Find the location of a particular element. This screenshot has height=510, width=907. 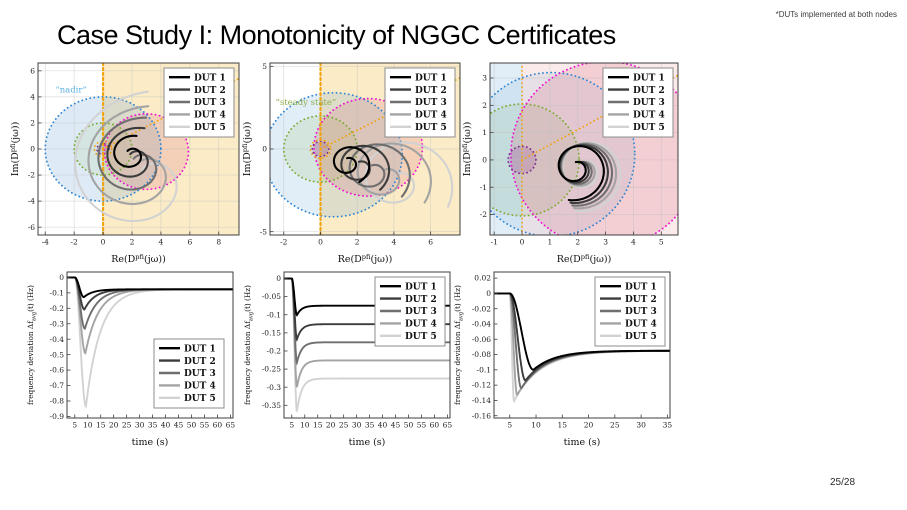

x-tick-label: -4 is located at coordinates (46, 242).